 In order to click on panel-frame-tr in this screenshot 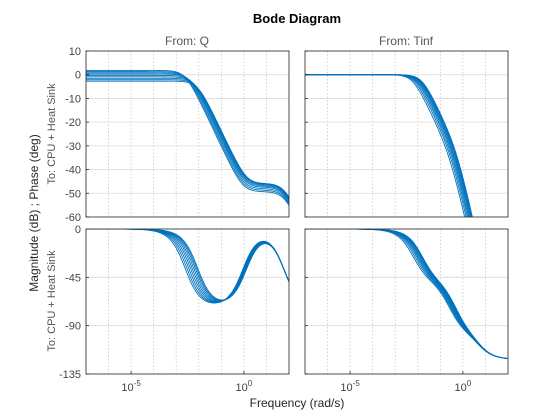, I will do `click(406, 134)`.